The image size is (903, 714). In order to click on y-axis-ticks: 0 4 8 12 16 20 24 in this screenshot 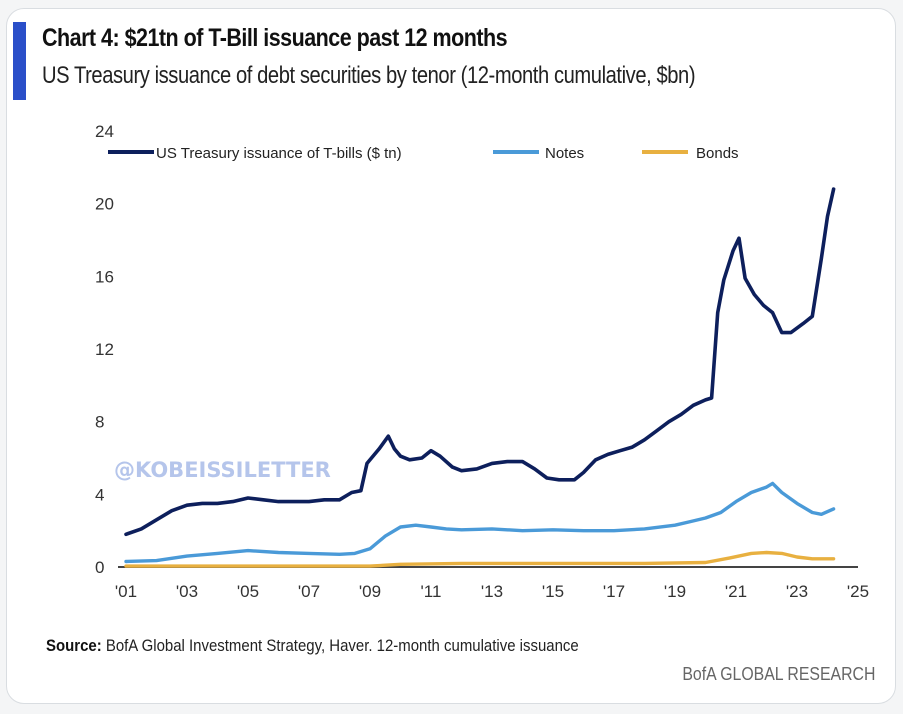, I will do `click(104, 349)`.